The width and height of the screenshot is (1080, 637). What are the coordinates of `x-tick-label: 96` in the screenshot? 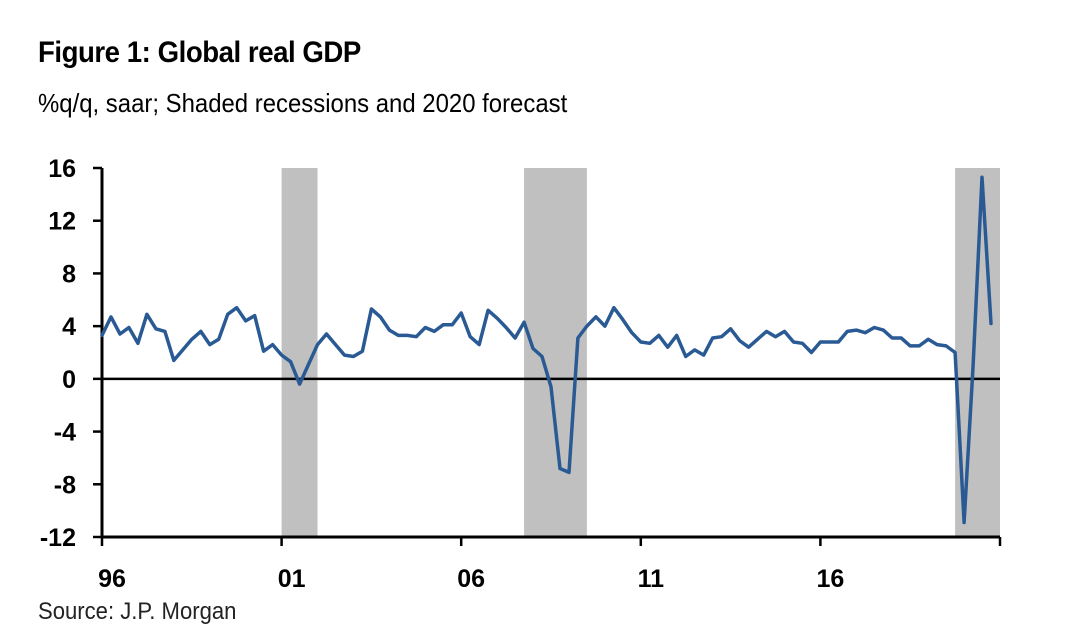 It's located at (112, 579).